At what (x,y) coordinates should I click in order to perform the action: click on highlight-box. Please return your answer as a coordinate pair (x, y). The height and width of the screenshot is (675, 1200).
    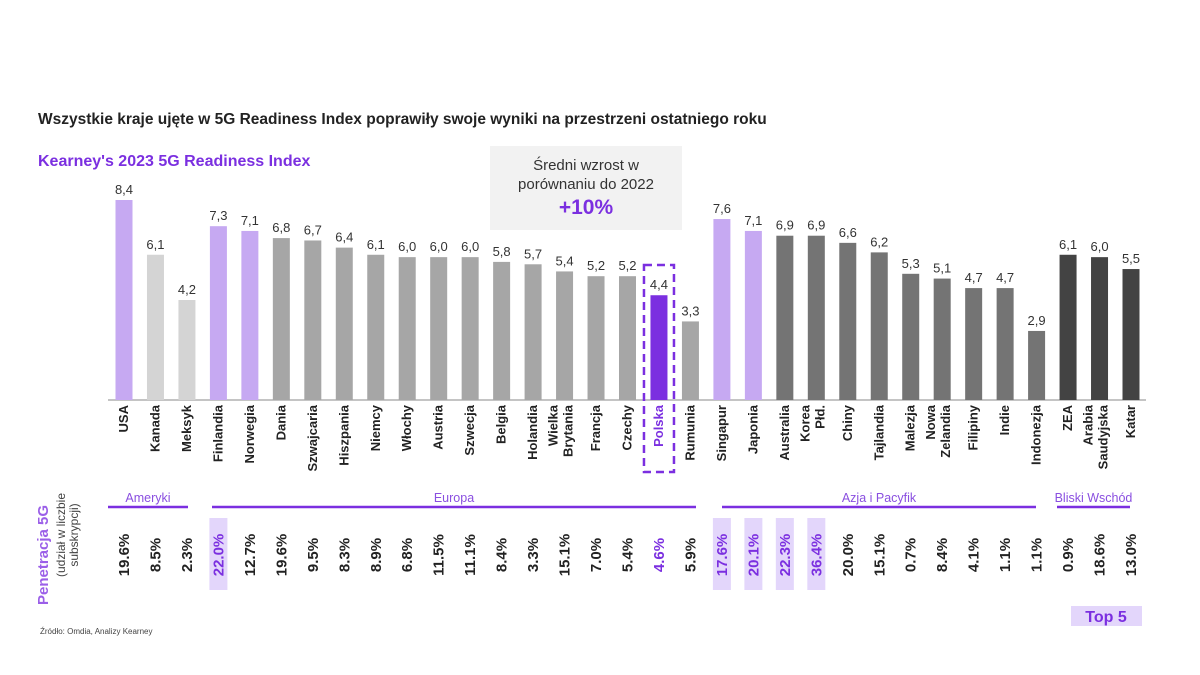
    Looking at the image, I should click on (659, 368).